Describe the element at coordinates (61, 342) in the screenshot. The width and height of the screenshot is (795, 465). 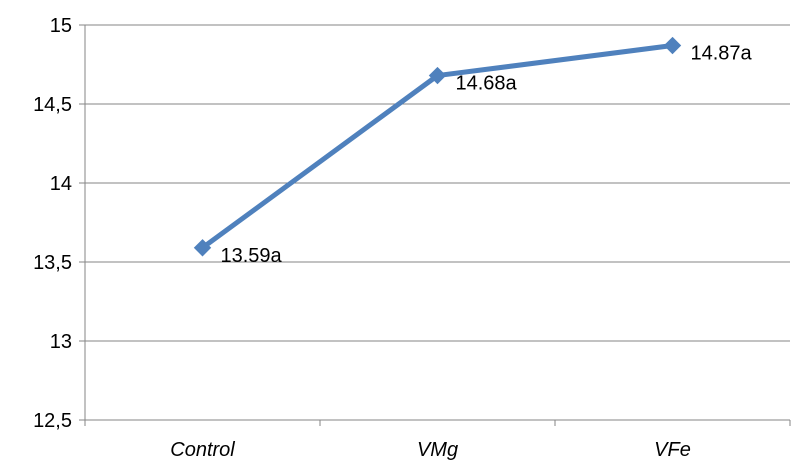
I see `y-tick-label: 13` at that location.